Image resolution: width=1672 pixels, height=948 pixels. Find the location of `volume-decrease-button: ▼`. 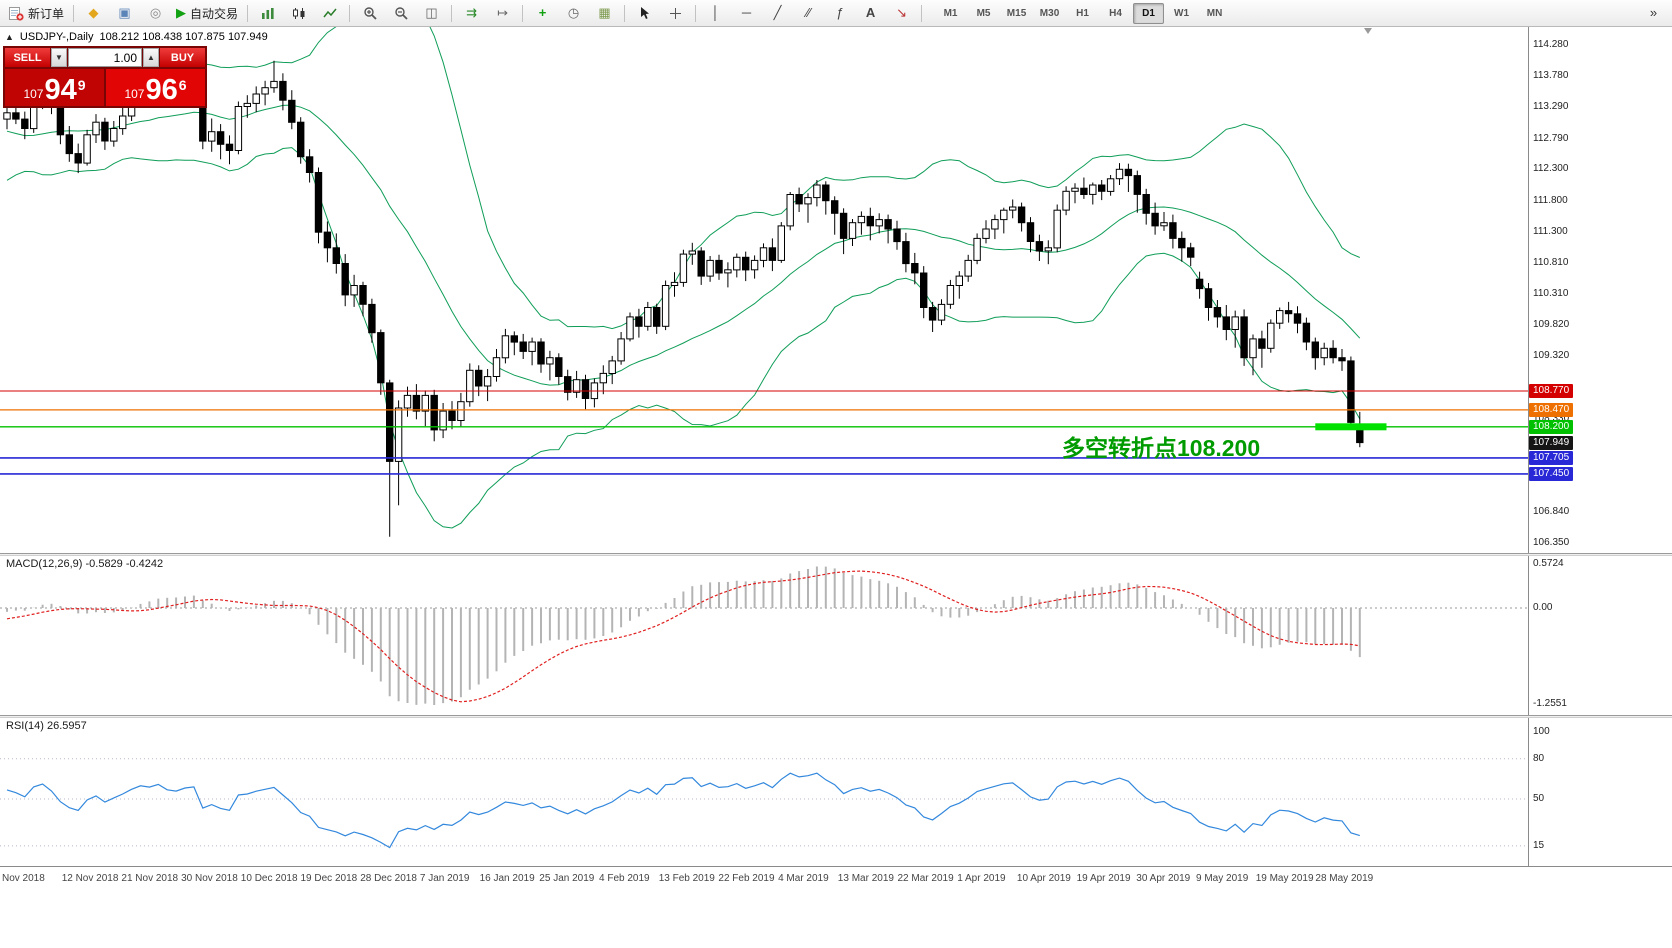

volume-decrease-button: ▼ is located at coordinates (59, 57).